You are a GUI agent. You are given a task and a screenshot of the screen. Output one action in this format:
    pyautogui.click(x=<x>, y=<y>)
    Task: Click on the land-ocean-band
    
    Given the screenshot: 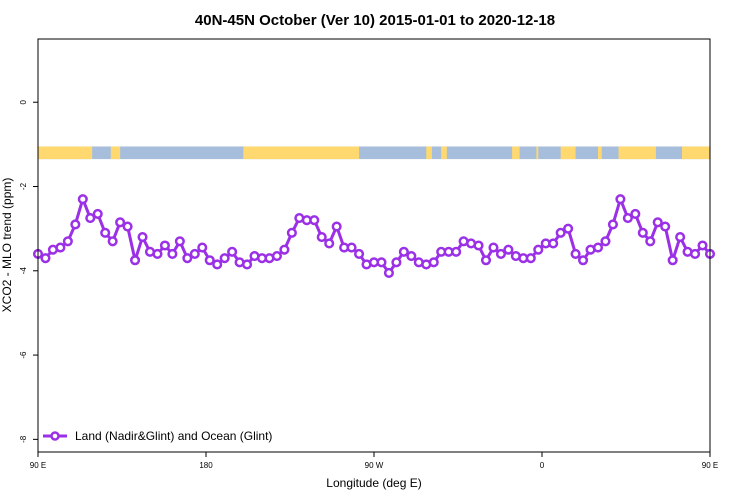 What is the action you would take?
    pyautogui.click(x=374, y=153)
    